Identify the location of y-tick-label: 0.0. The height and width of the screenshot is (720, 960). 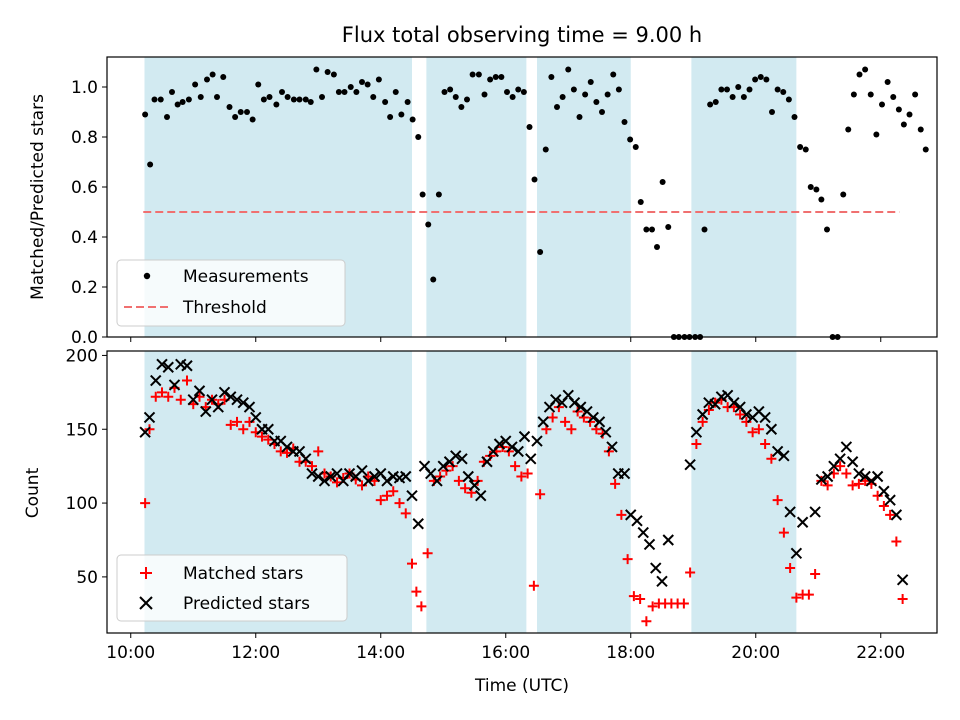
(84, 338).